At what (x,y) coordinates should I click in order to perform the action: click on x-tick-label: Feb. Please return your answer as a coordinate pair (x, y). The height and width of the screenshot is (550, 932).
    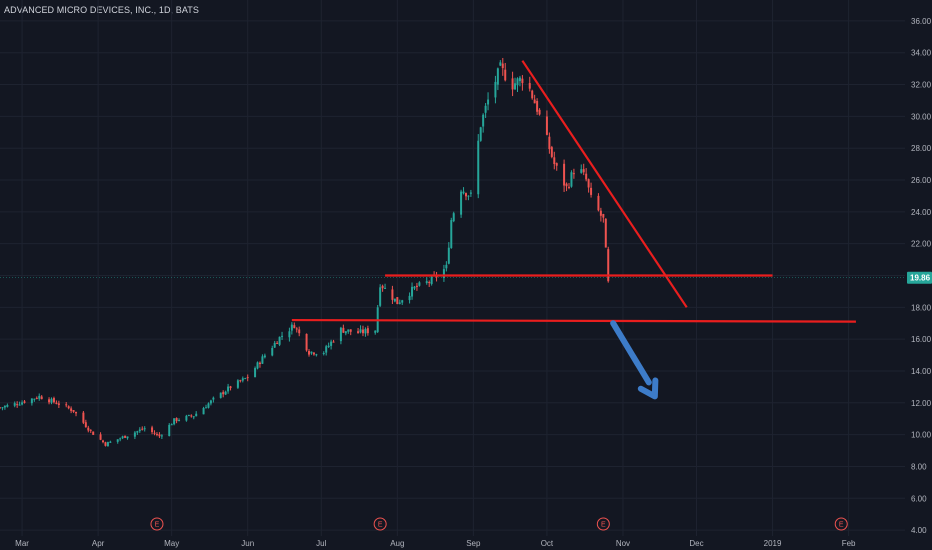
    Looking at the image, I should click on (849, 543).